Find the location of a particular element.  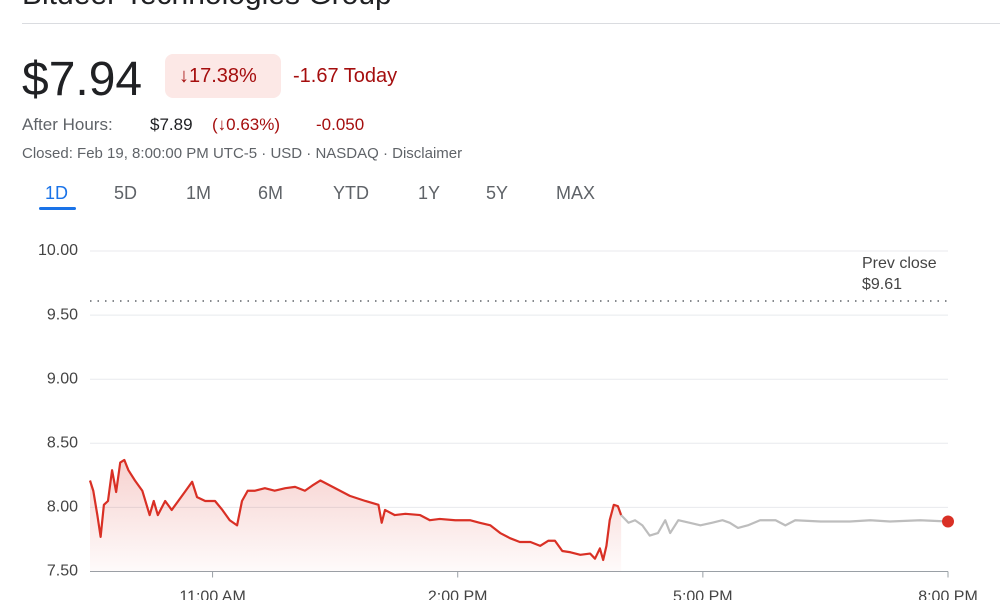

y-tick-label: 7.50 is located at coordinates (62, 571).